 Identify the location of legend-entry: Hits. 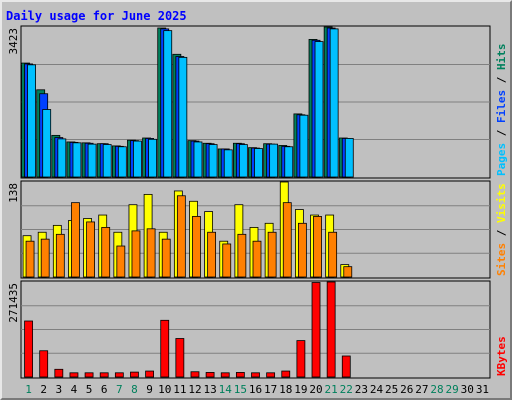
(501, 57).